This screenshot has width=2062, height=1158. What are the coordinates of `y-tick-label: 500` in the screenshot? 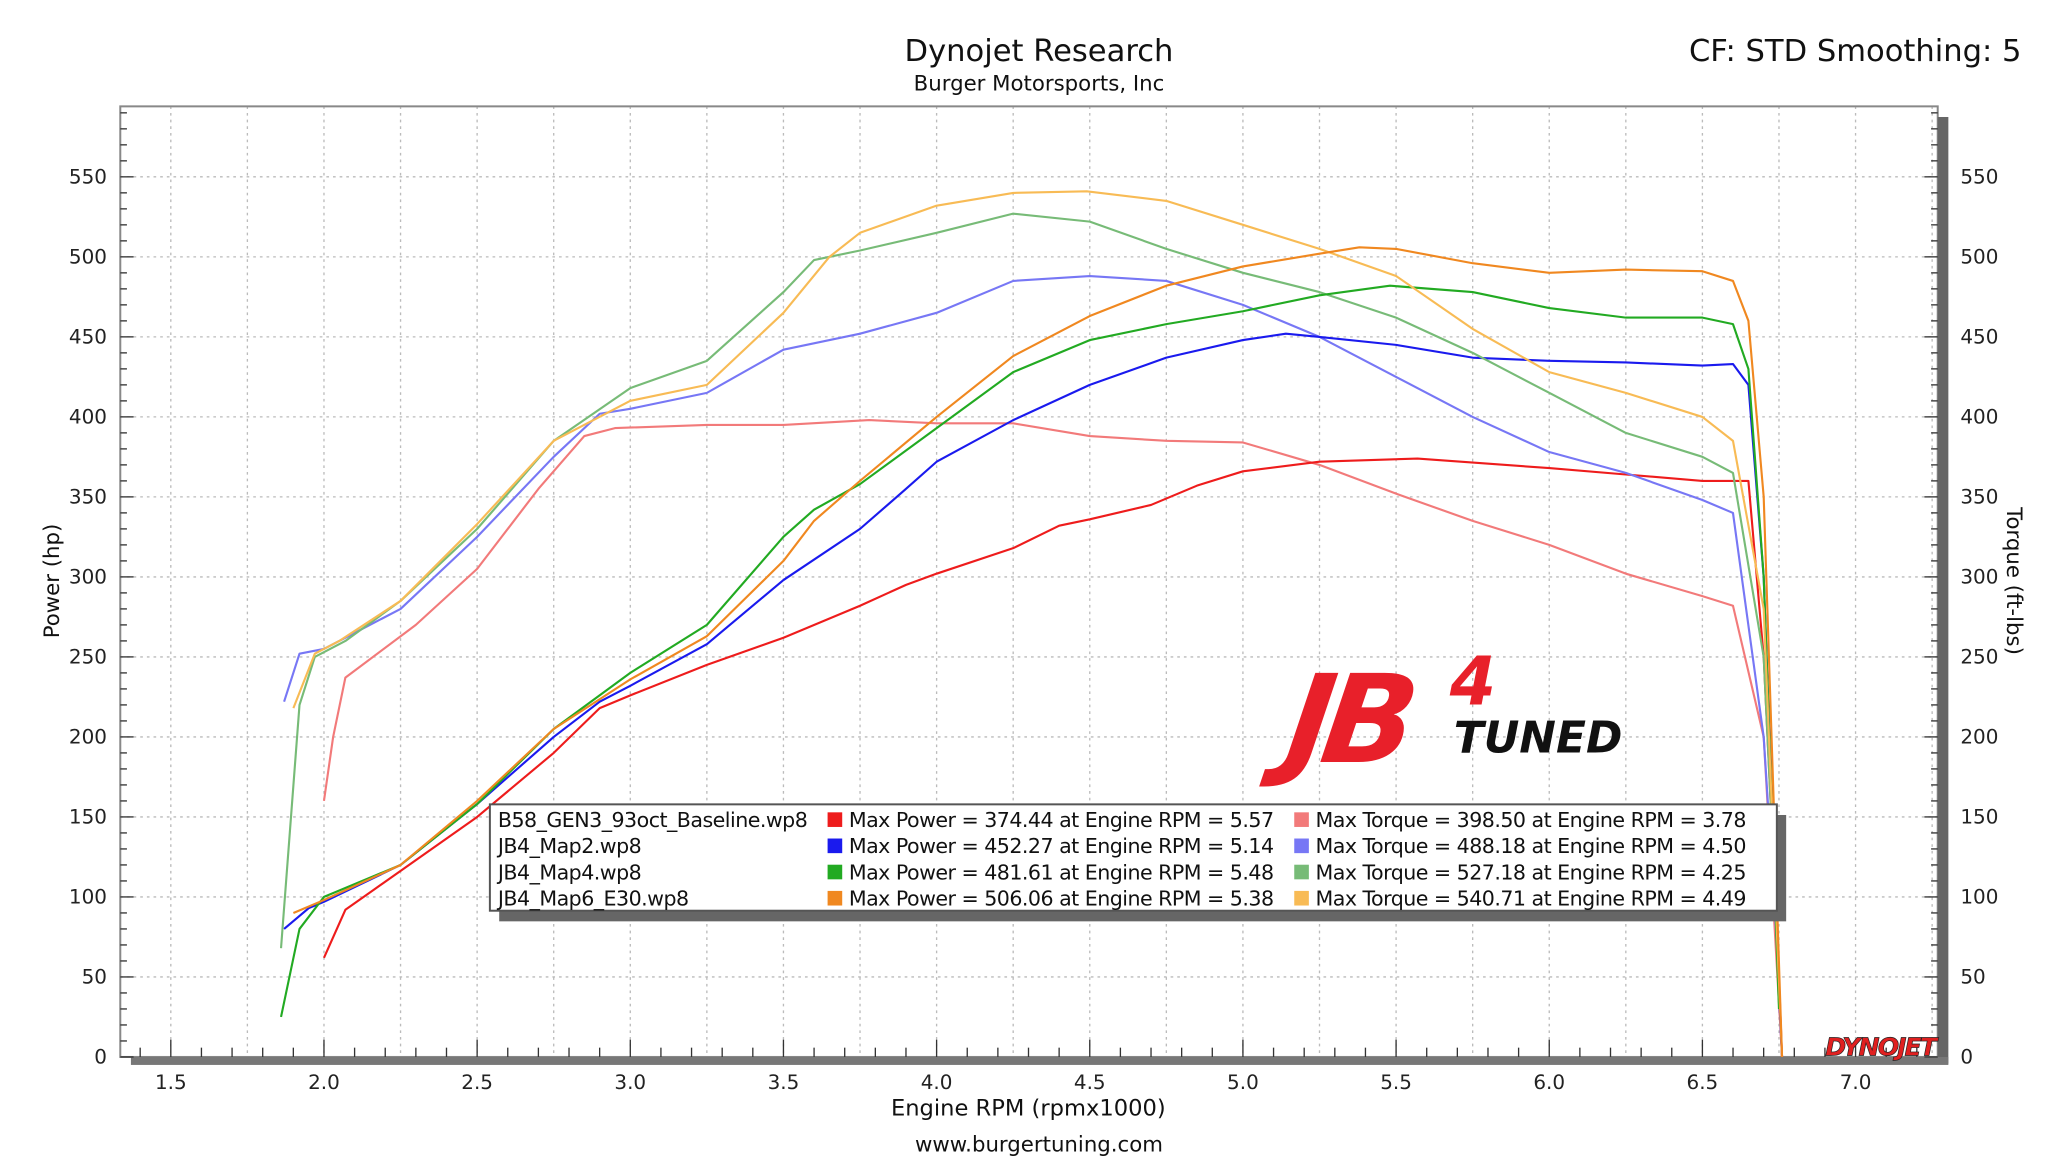 It's located at (88, 257).